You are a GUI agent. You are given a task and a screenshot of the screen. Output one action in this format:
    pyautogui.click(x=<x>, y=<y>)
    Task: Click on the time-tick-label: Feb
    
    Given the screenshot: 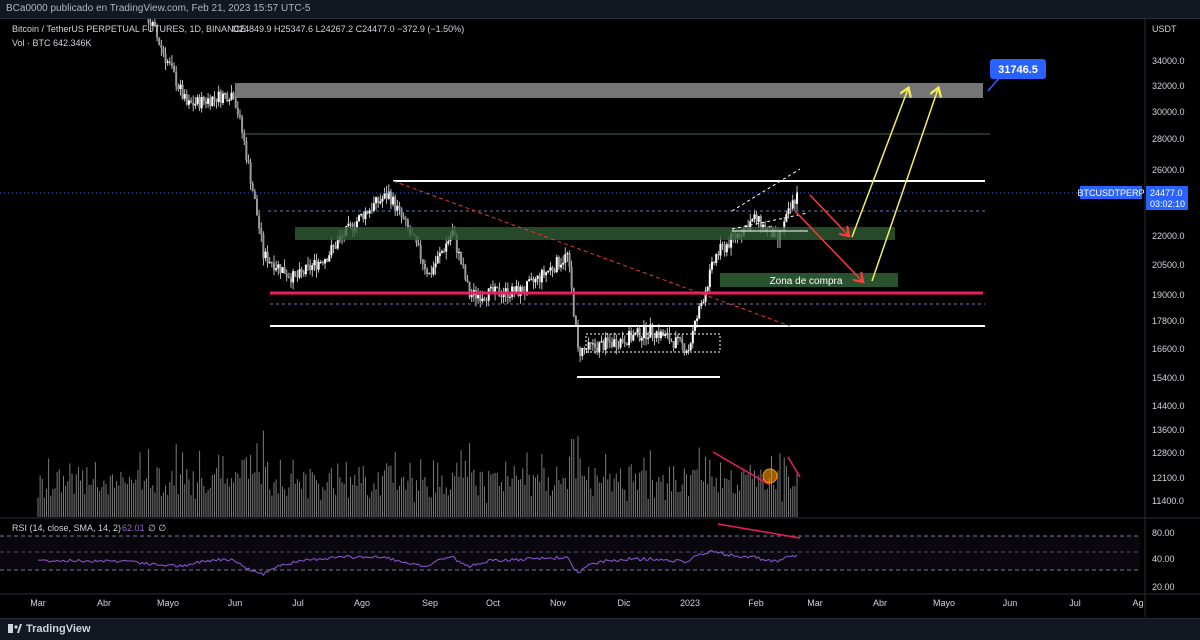 What is the action you would take?
    pyautogui.click(x=756, y=603)
    